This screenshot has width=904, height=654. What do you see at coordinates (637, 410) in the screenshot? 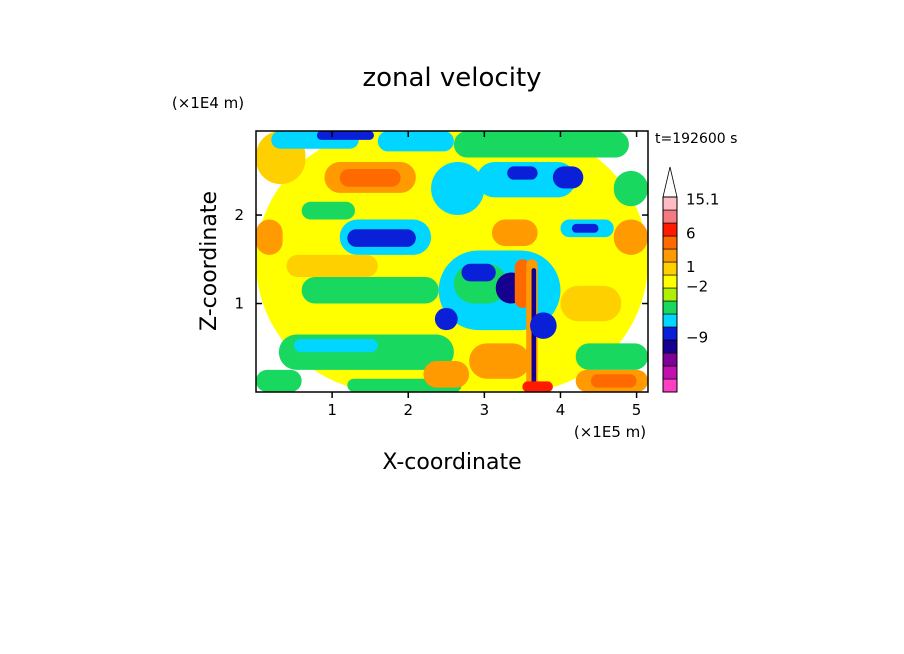
I see `x-tick-label: 5` at bounding box center [637, 410].